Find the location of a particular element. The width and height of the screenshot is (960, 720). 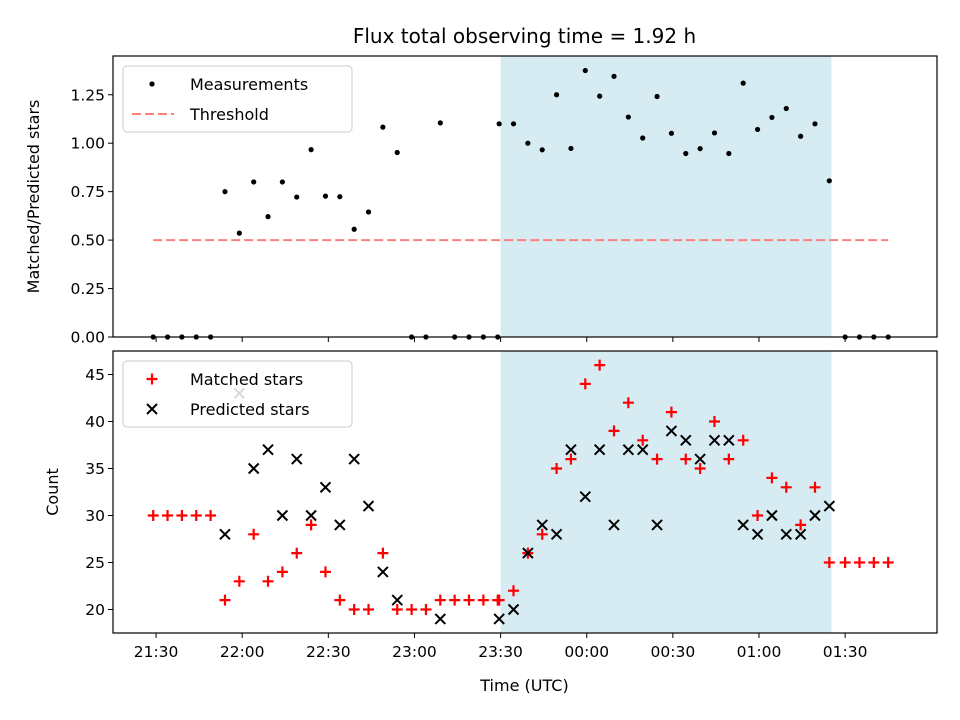

y-tick-label: 20 is located at coordinates (95, 610).